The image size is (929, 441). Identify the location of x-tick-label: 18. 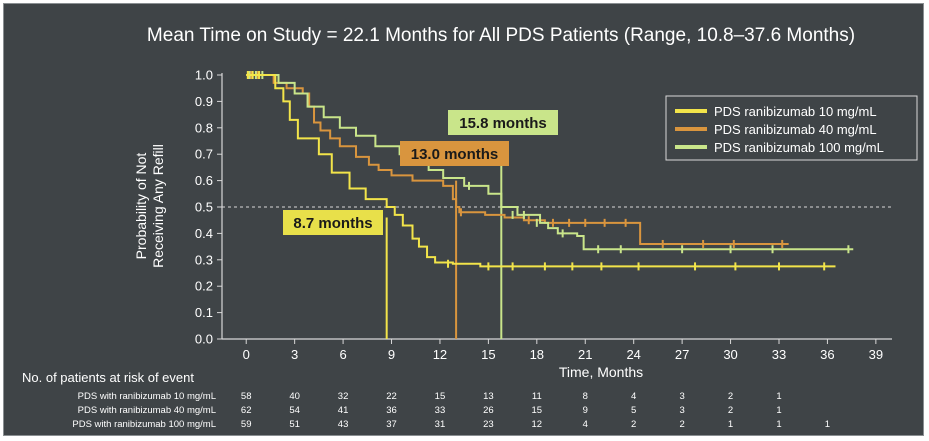
(537, 354).